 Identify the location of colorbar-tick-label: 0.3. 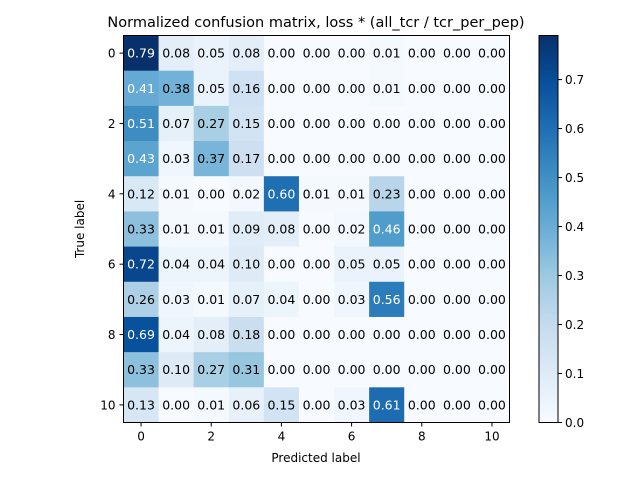
(574, 276).